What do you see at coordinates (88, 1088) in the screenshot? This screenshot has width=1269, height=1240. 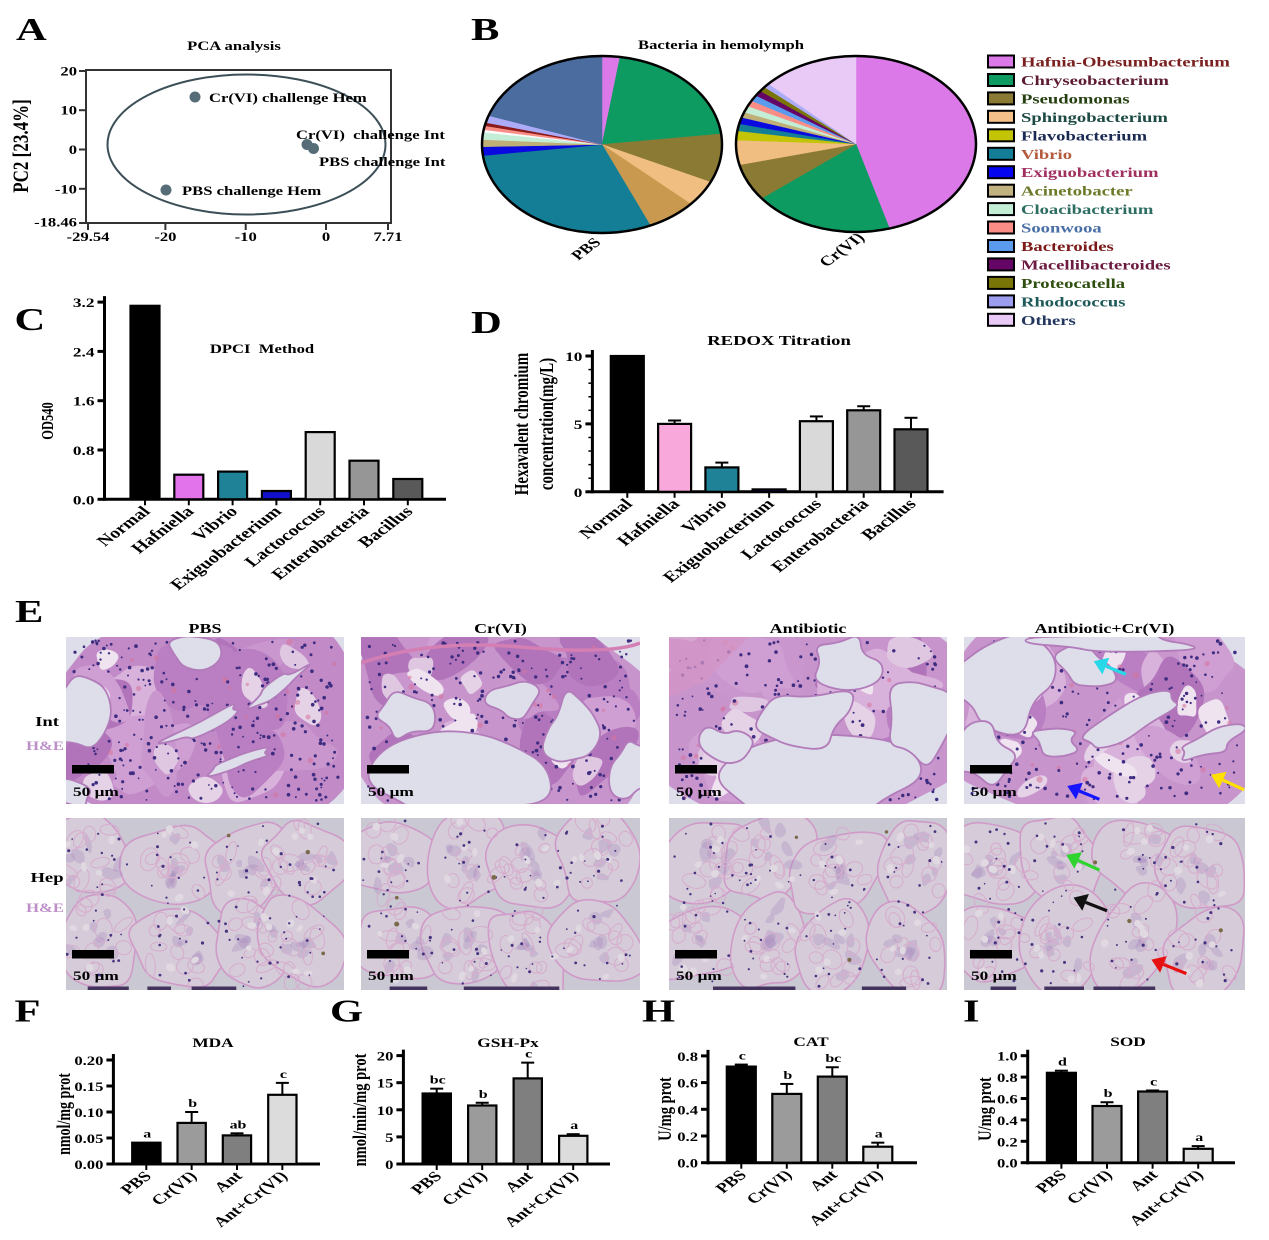 I see `svg-text: 0.15` at bounding box center [88, 1088].